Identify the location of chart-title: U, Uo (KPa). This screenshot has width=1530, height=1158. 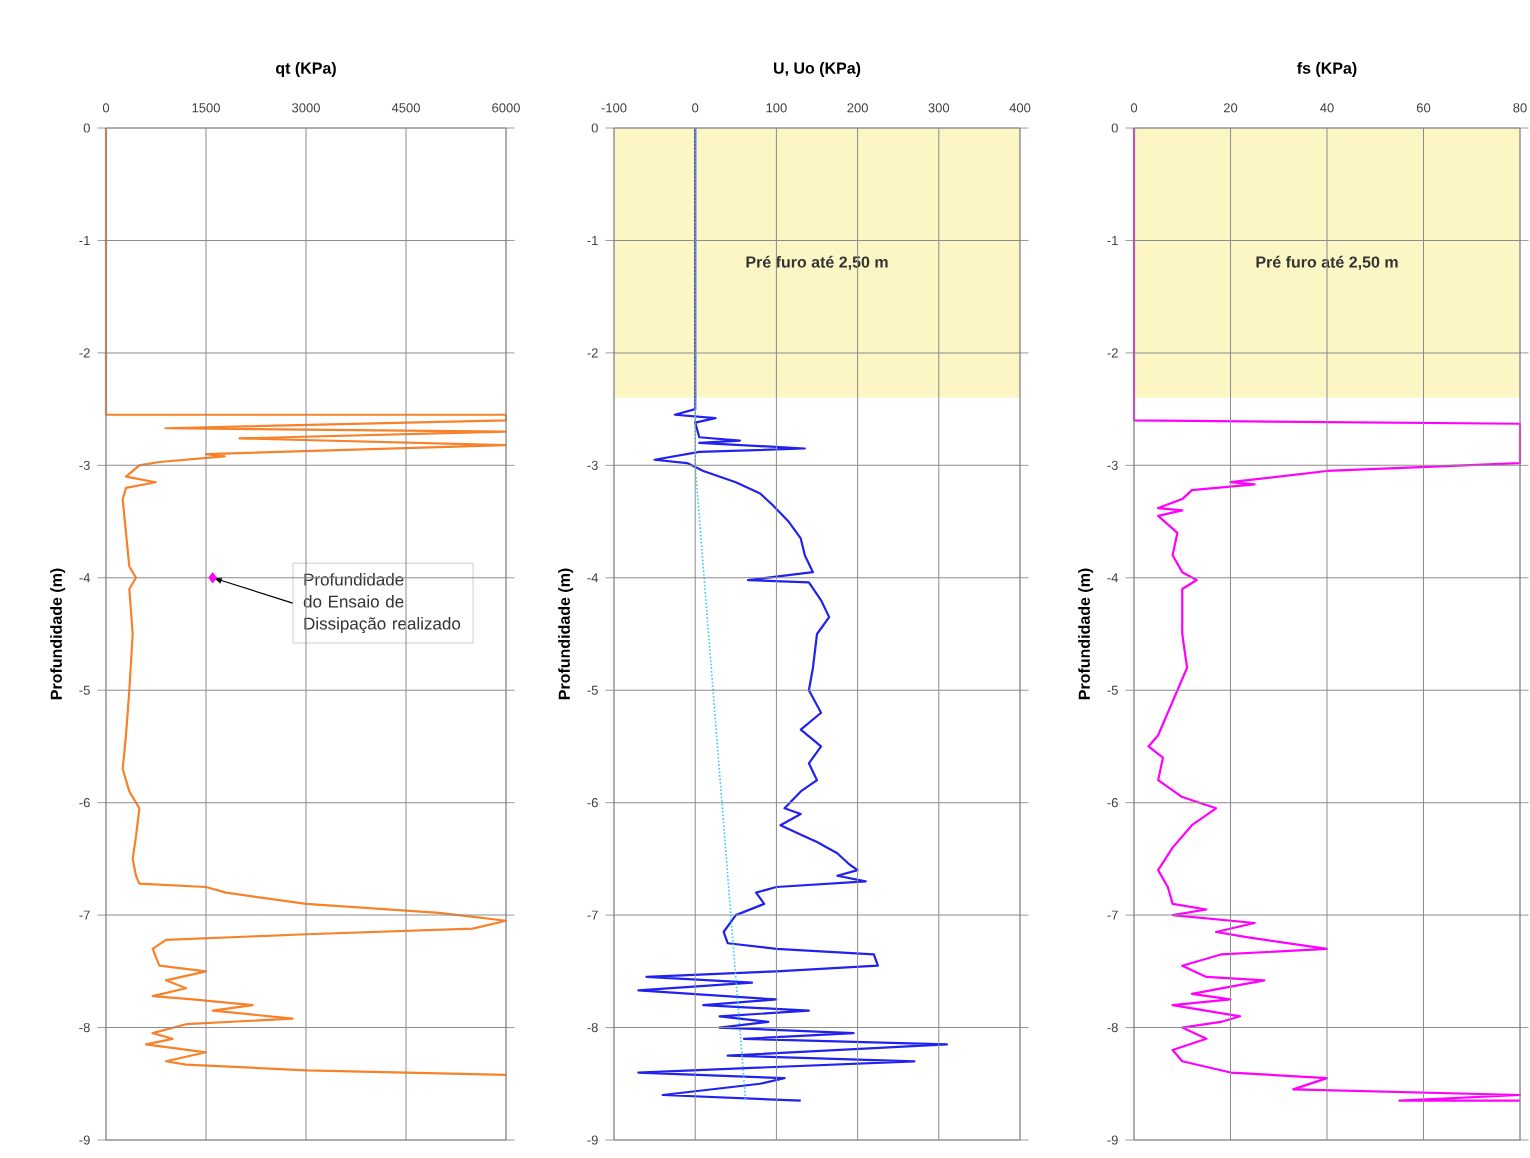
(817, 69).